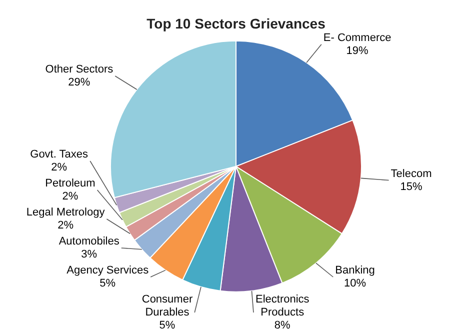 The width and height of the screenshot is (472, 334). Describe the element at coordinates (236, 23) in the screenshot. I see `chart-title: Top 10 Sectors Grievances` at that location.